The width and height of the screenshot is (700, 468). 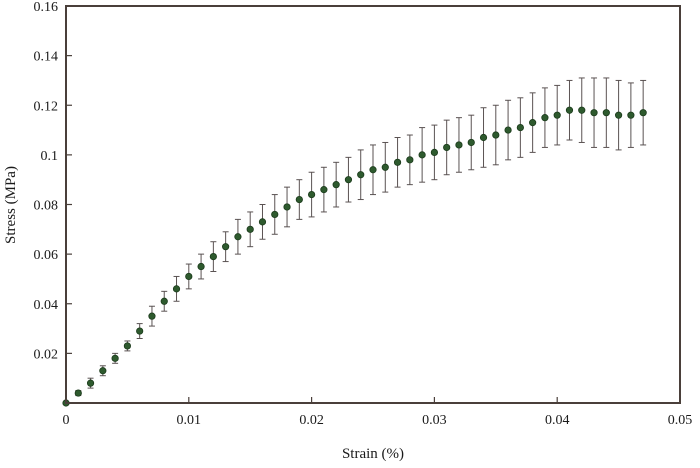 I want to click on x-tick-label: 0.02, so click(x=311, y=420).